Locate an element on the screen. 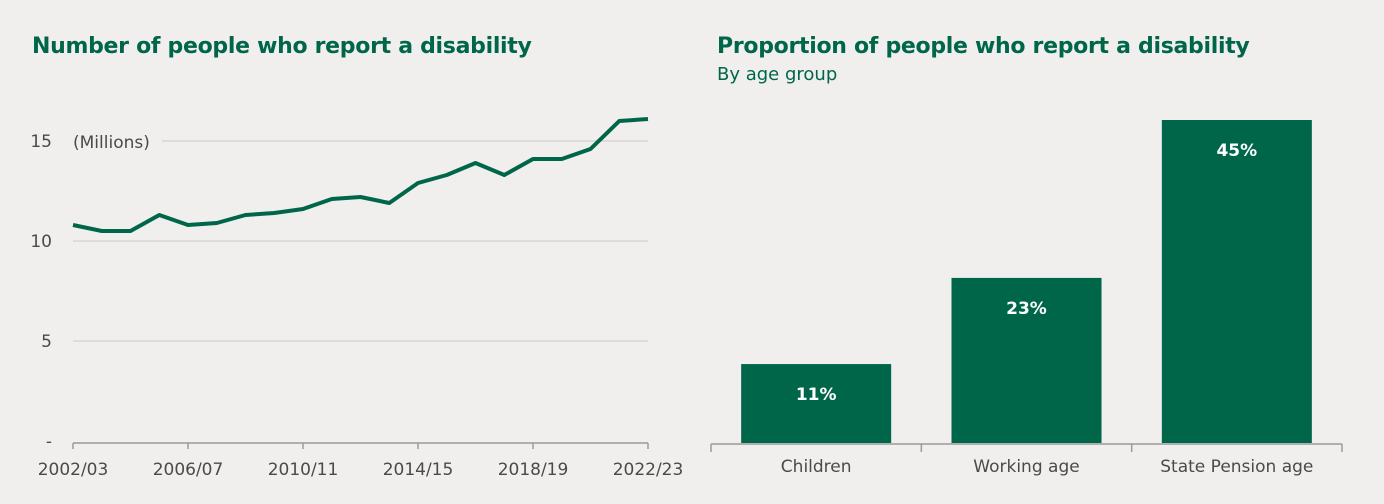  x-category-label: Children is located at coordinates (816, 467).